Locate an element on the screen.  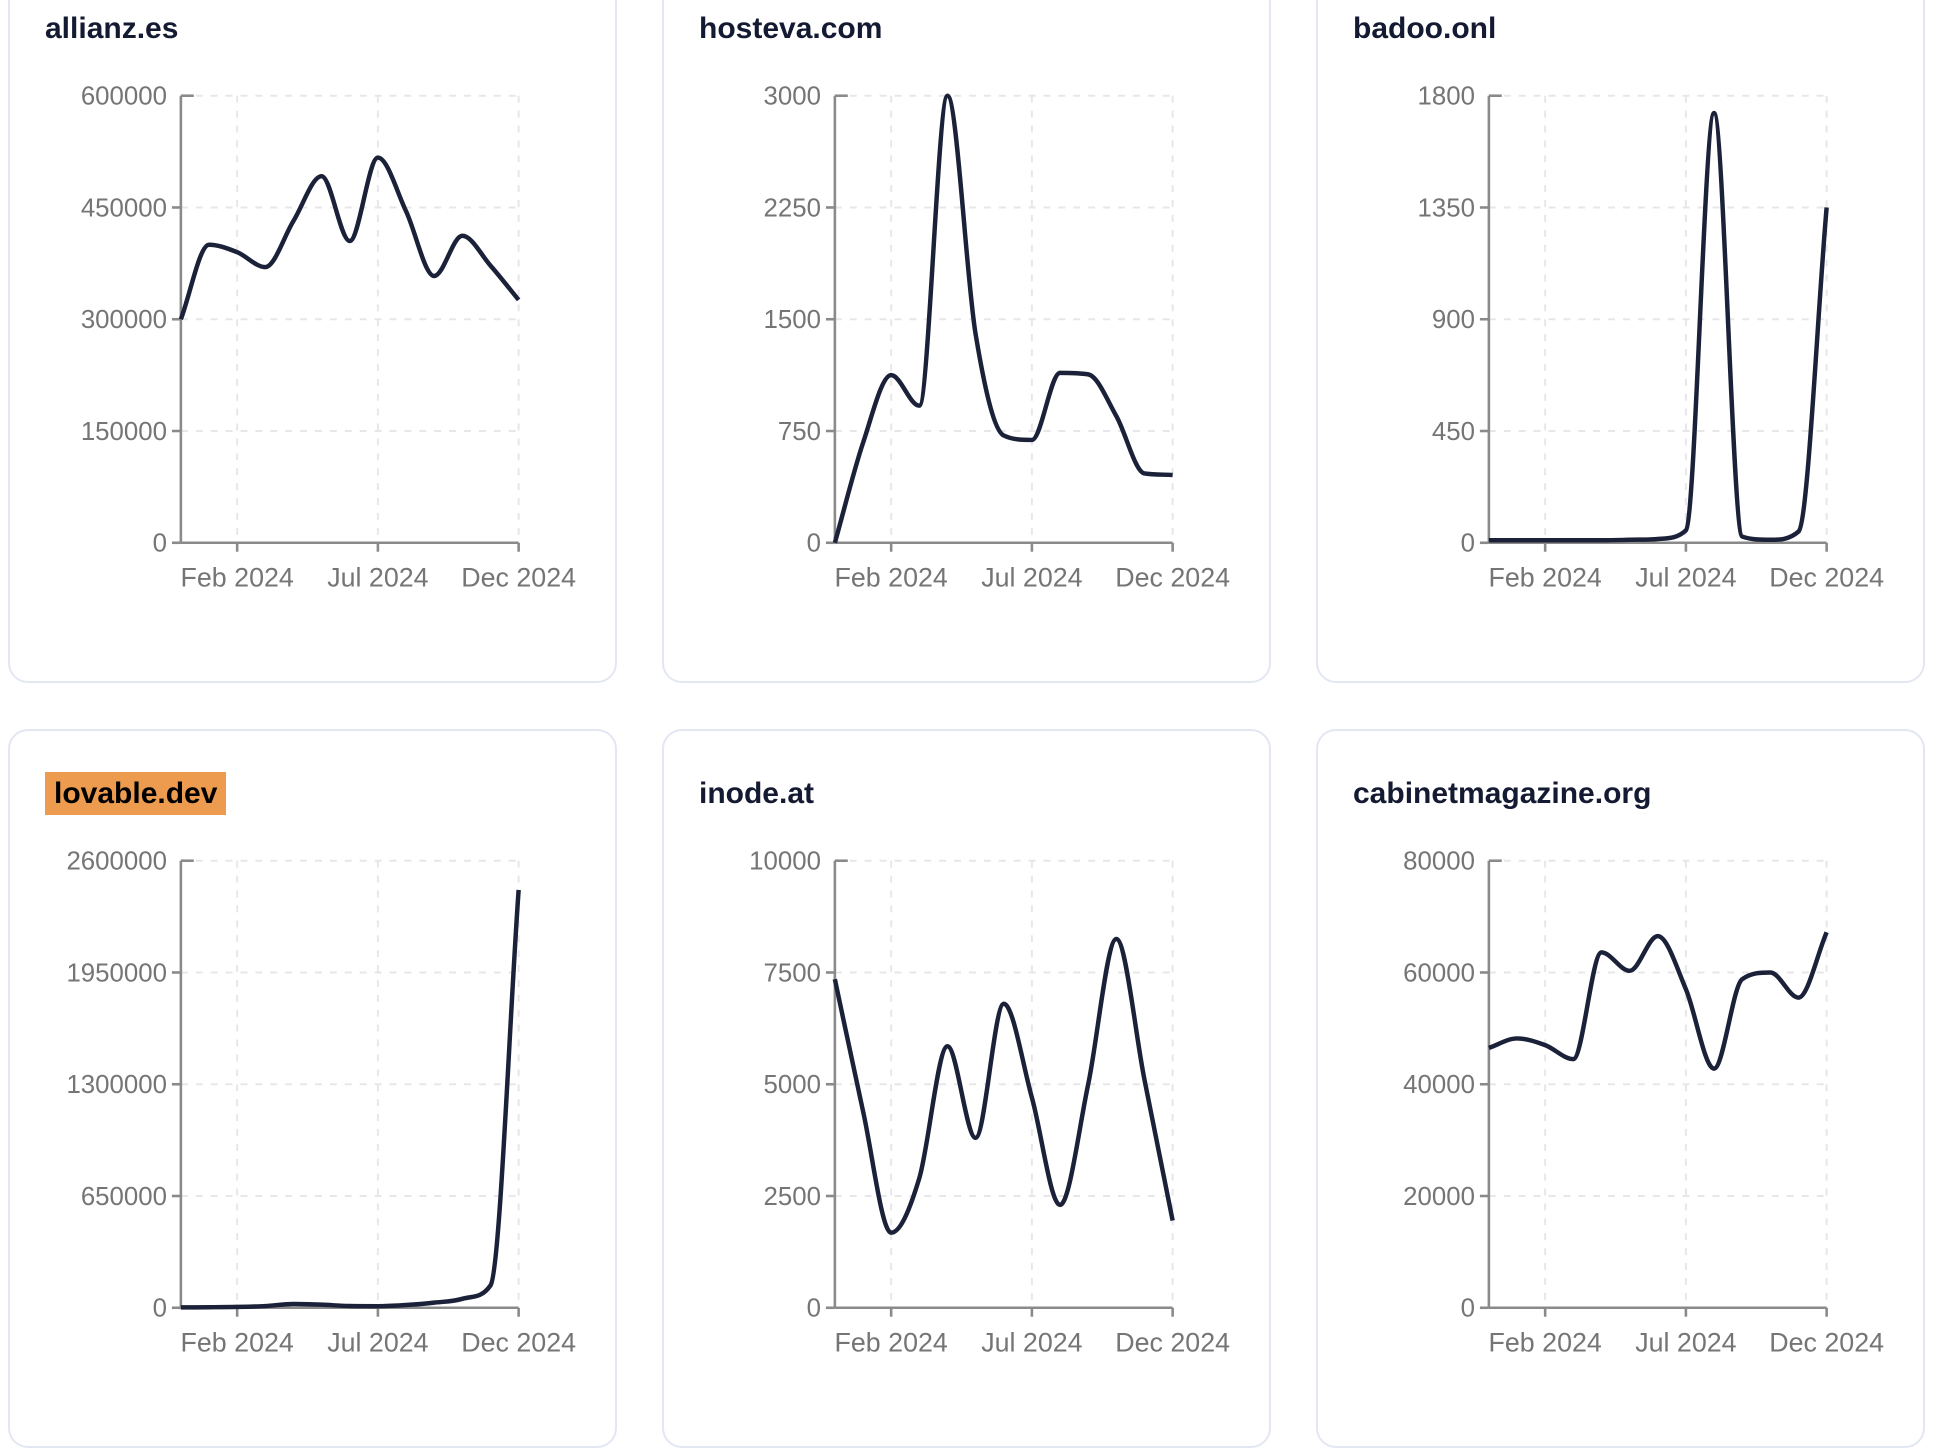
chart-title: cabinetmagazine.org is located at coordinates (1638, 794).